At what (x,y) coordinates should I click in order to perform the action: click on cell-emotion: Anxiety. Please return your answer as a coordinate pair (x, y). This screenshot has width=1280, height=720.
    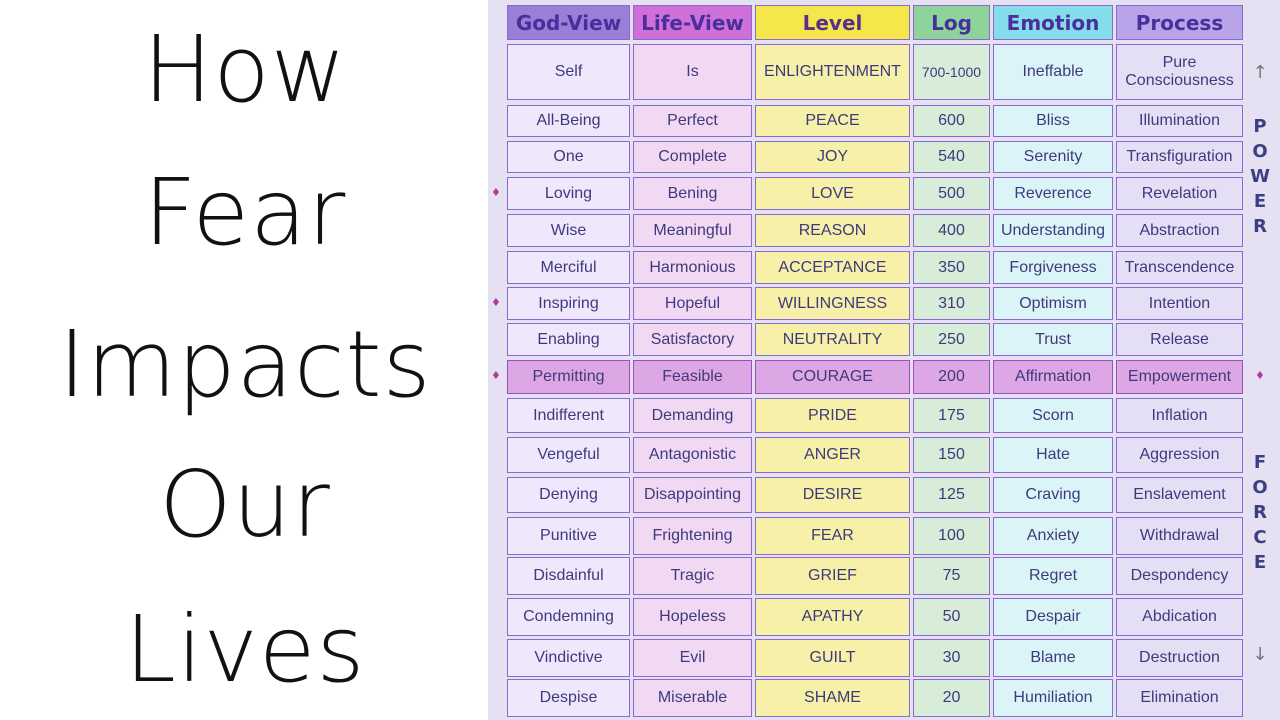
    Looking at the image, I should click on (1053, 536).